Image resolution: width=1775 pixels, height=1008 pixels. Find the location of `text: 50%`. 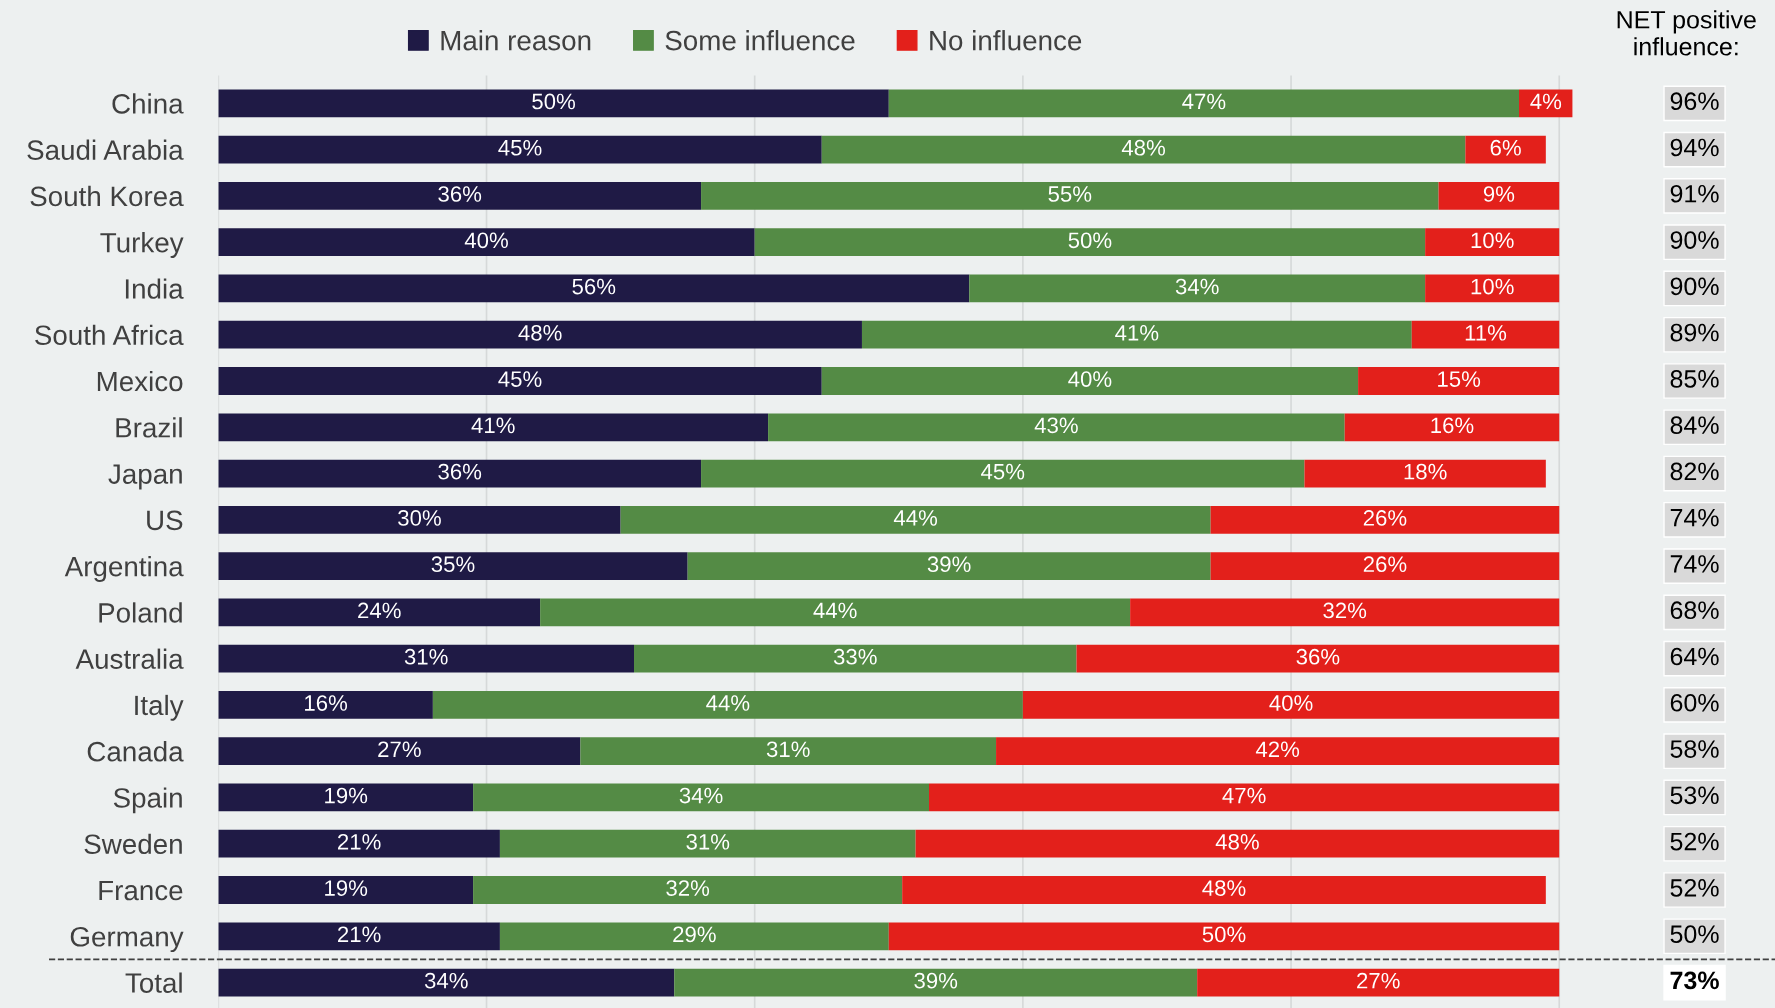

text: 50% is located at coordinates (1694, 934).